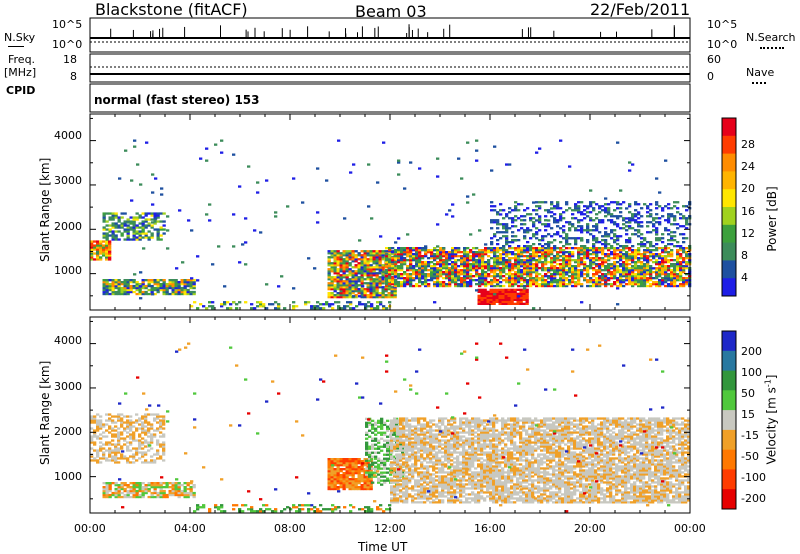  What do you see at coordinates (722, 24) in the screenshot?
I see `nsearch-tick-top: 10^5` at bounding box center [722, 24].